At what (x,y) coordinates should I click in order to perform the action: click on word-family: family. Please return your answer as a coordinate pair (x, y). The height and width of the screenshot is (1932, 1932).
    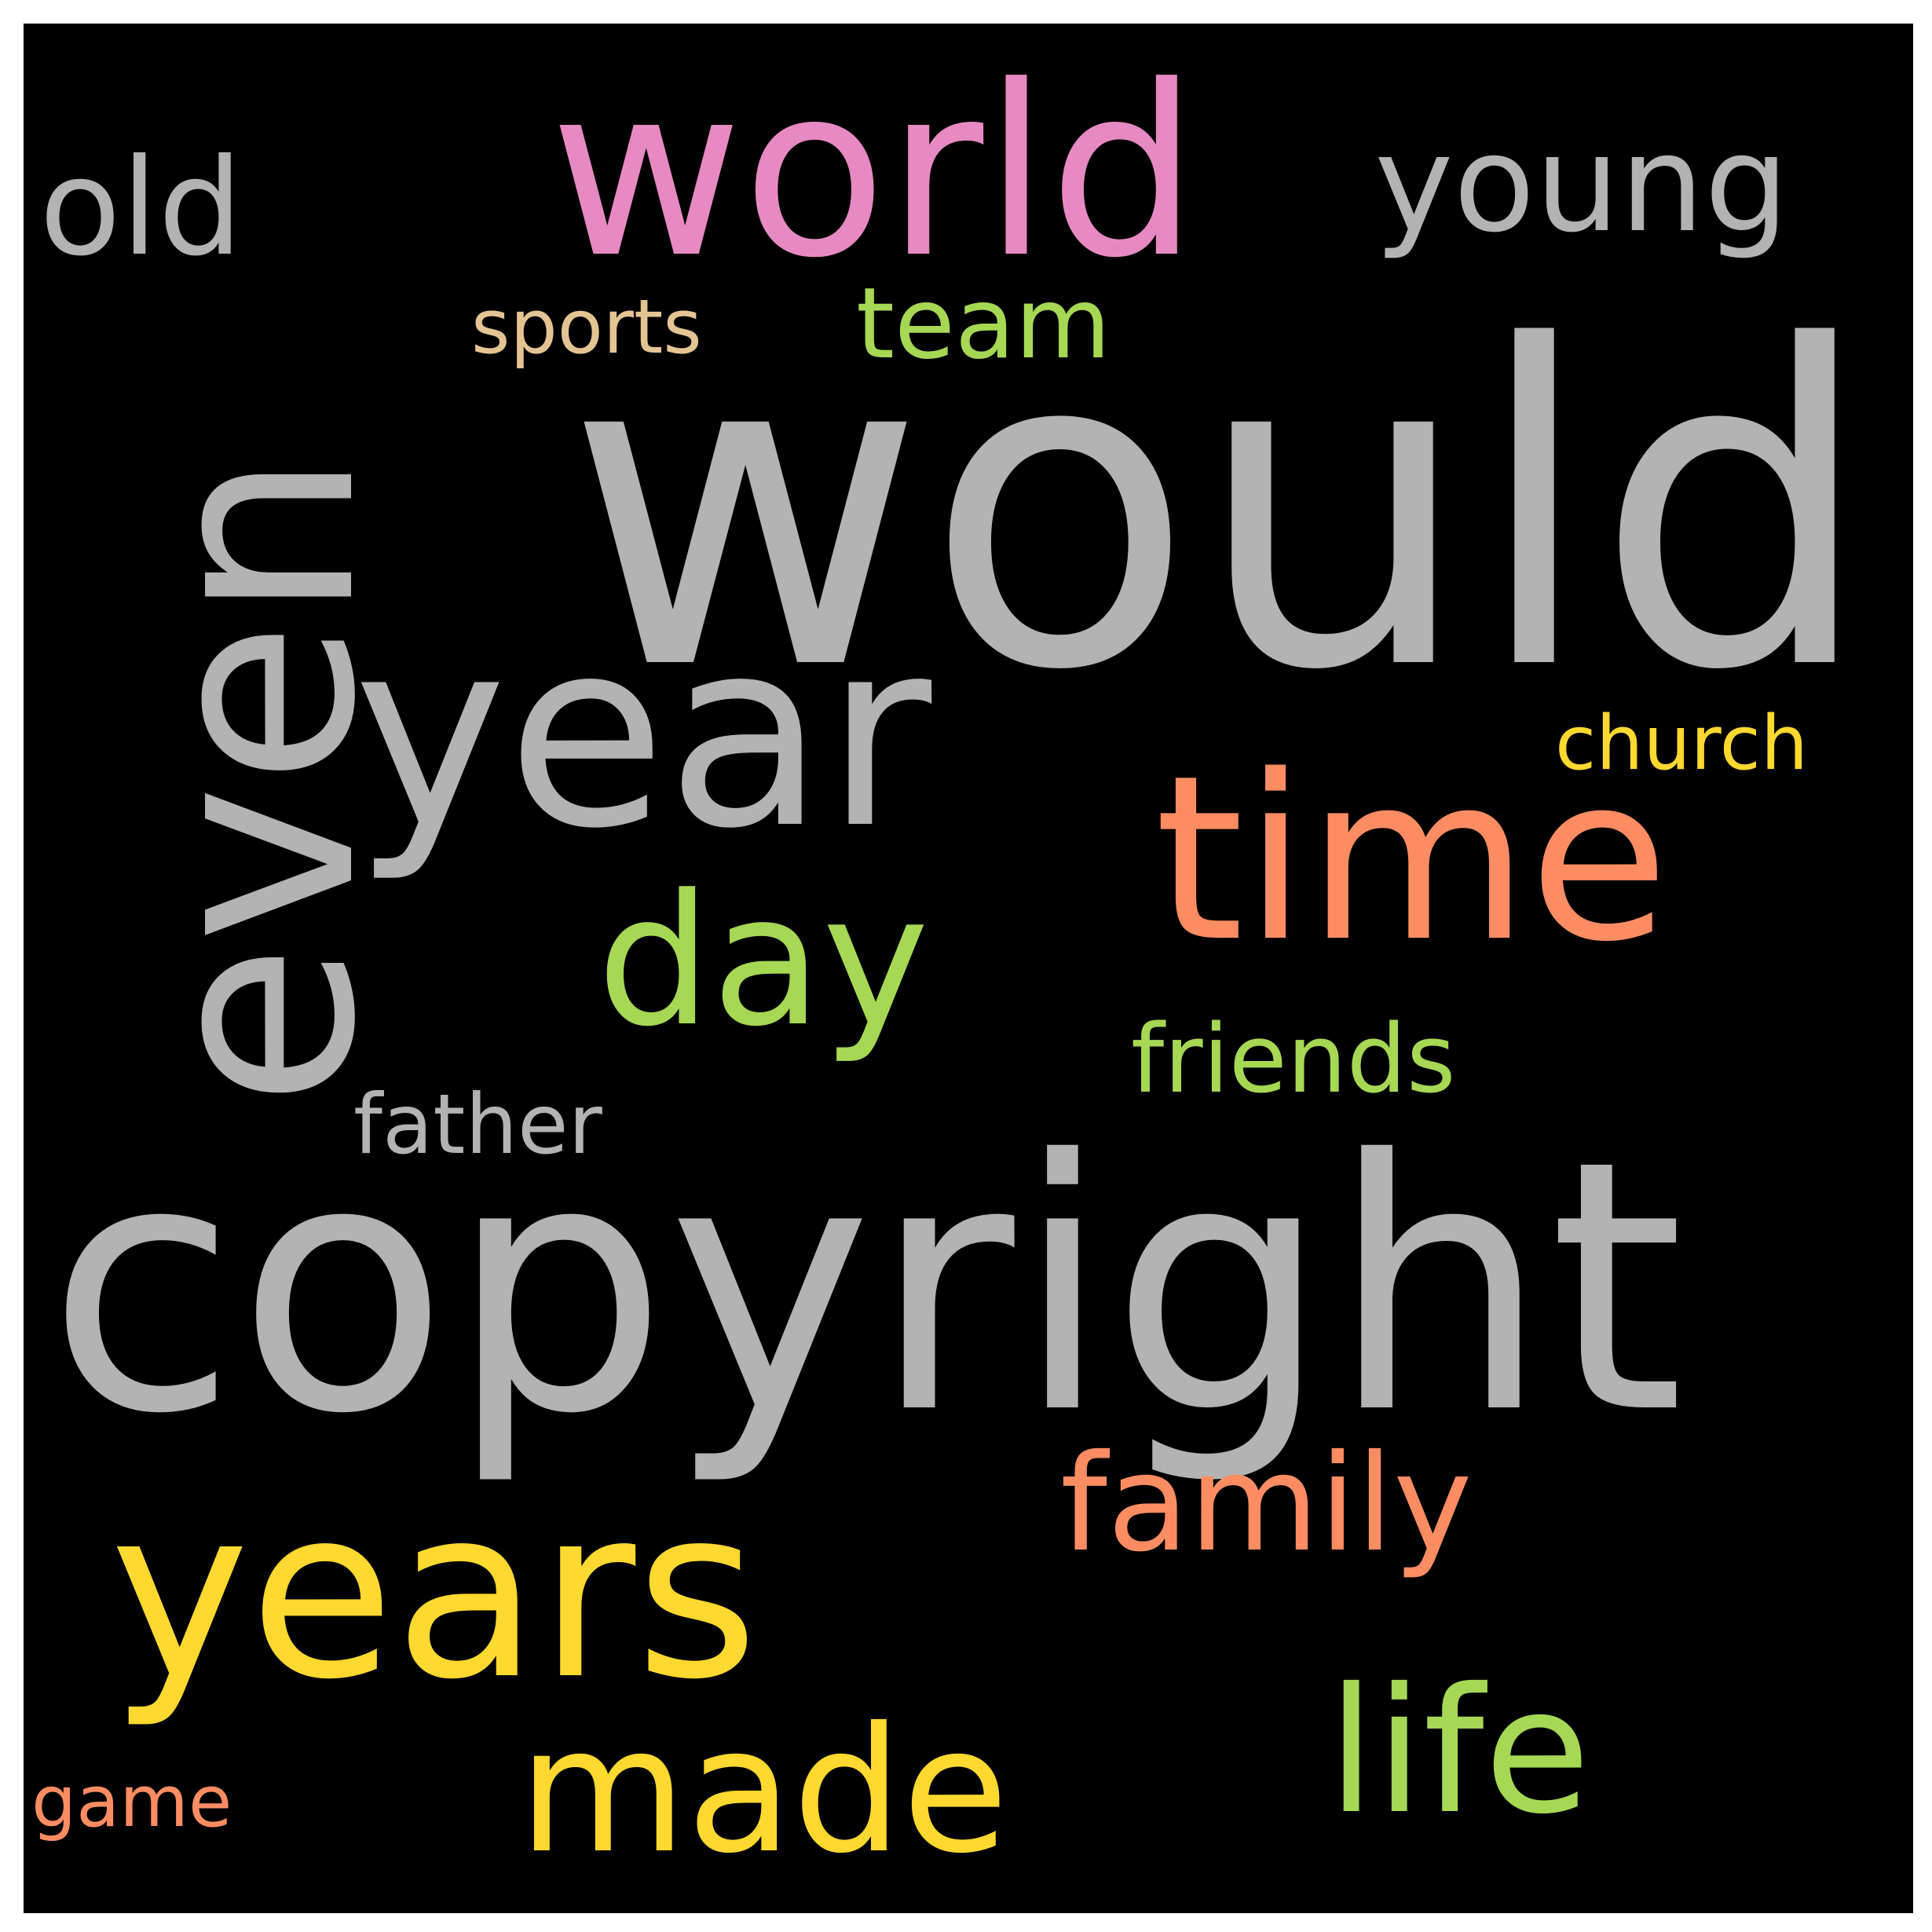
    Looking at the image, I should click on (1267, 1504).